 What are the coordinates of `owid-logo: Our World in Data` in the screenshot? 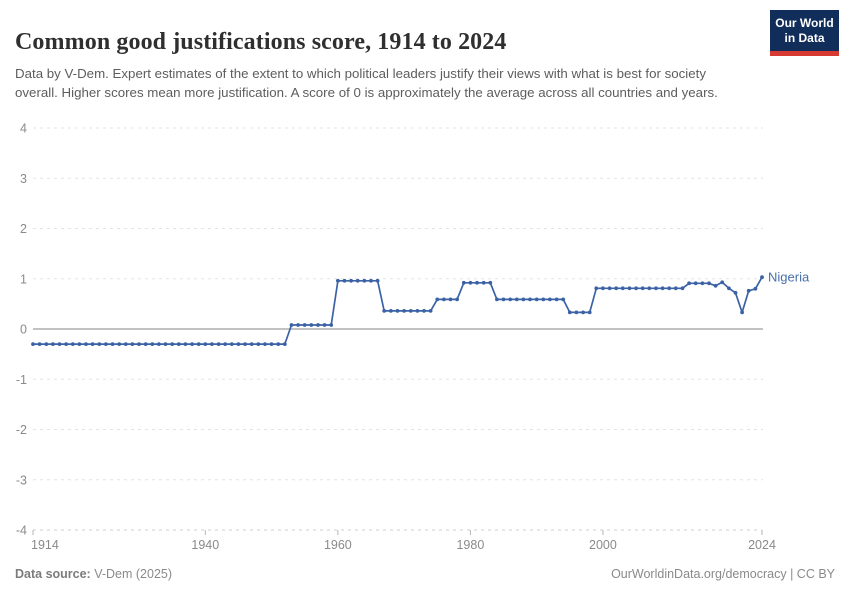 It's located at (804, 33).